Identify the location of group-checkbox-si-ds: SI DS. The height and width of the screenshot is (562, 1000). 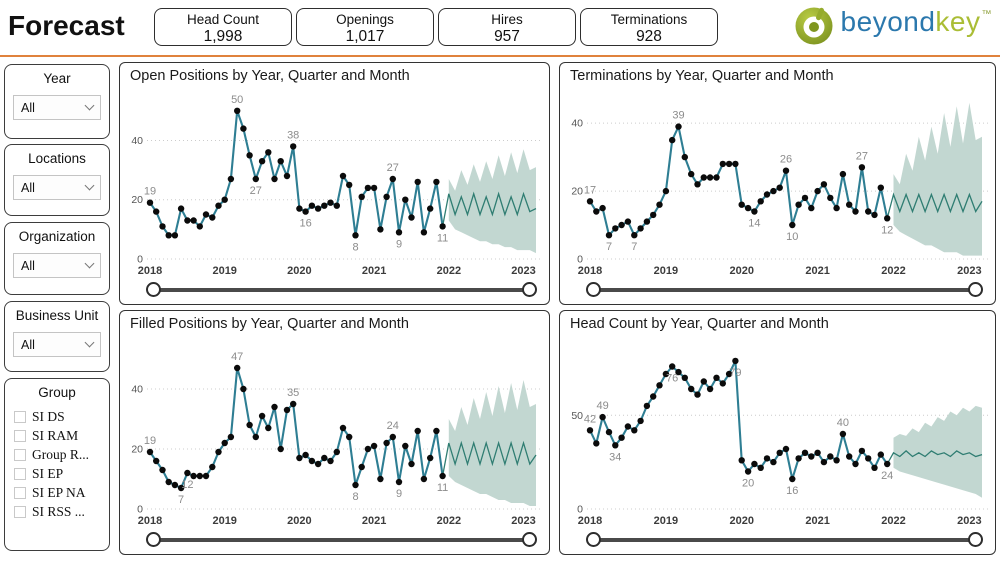
(57, 416).